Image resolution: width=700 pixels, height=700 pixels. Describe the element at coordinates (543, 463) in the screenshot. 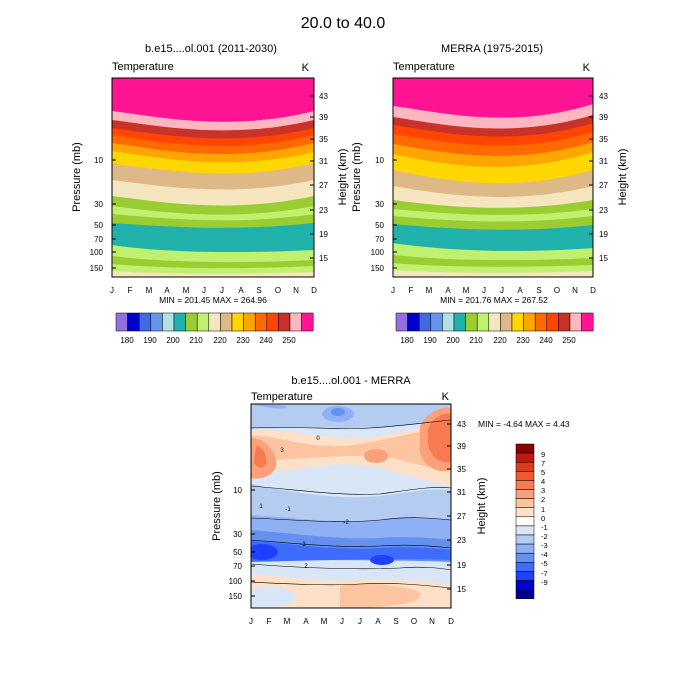

I see `colorbar-tick-label: 7` at that location.